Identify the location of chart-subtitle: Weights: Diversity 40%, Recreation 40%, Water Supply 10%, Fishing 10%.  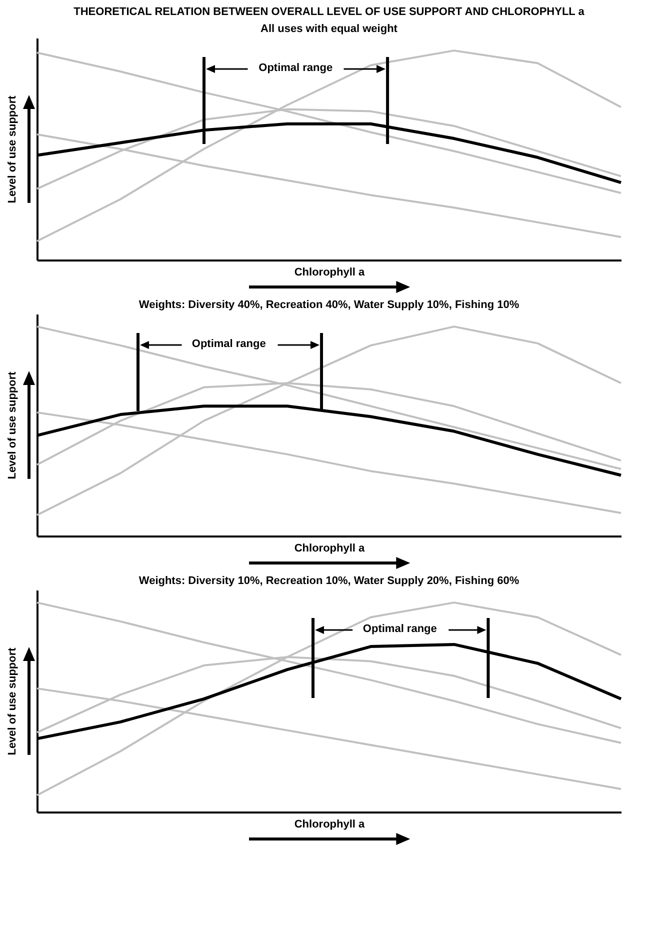
(329, 305).